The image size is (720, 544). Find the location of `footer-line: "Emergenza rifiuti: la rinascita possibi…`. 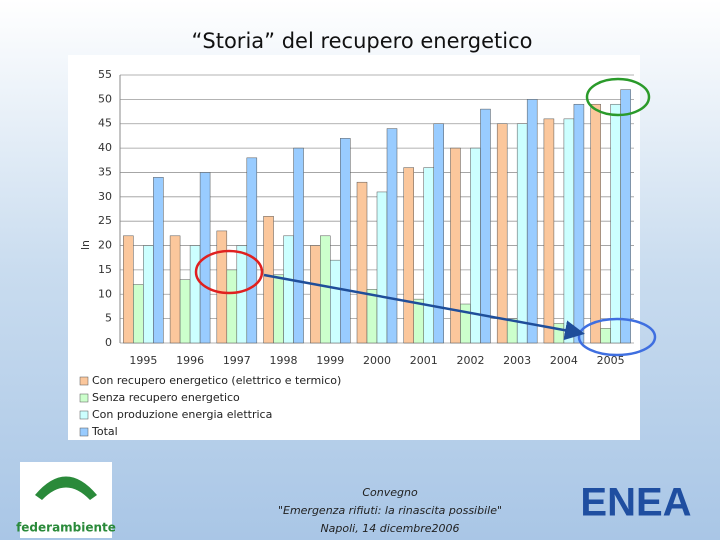

footer-line: "Emergenza rifiuti: la rinascita possibi… is located at coordinates (390, 510).